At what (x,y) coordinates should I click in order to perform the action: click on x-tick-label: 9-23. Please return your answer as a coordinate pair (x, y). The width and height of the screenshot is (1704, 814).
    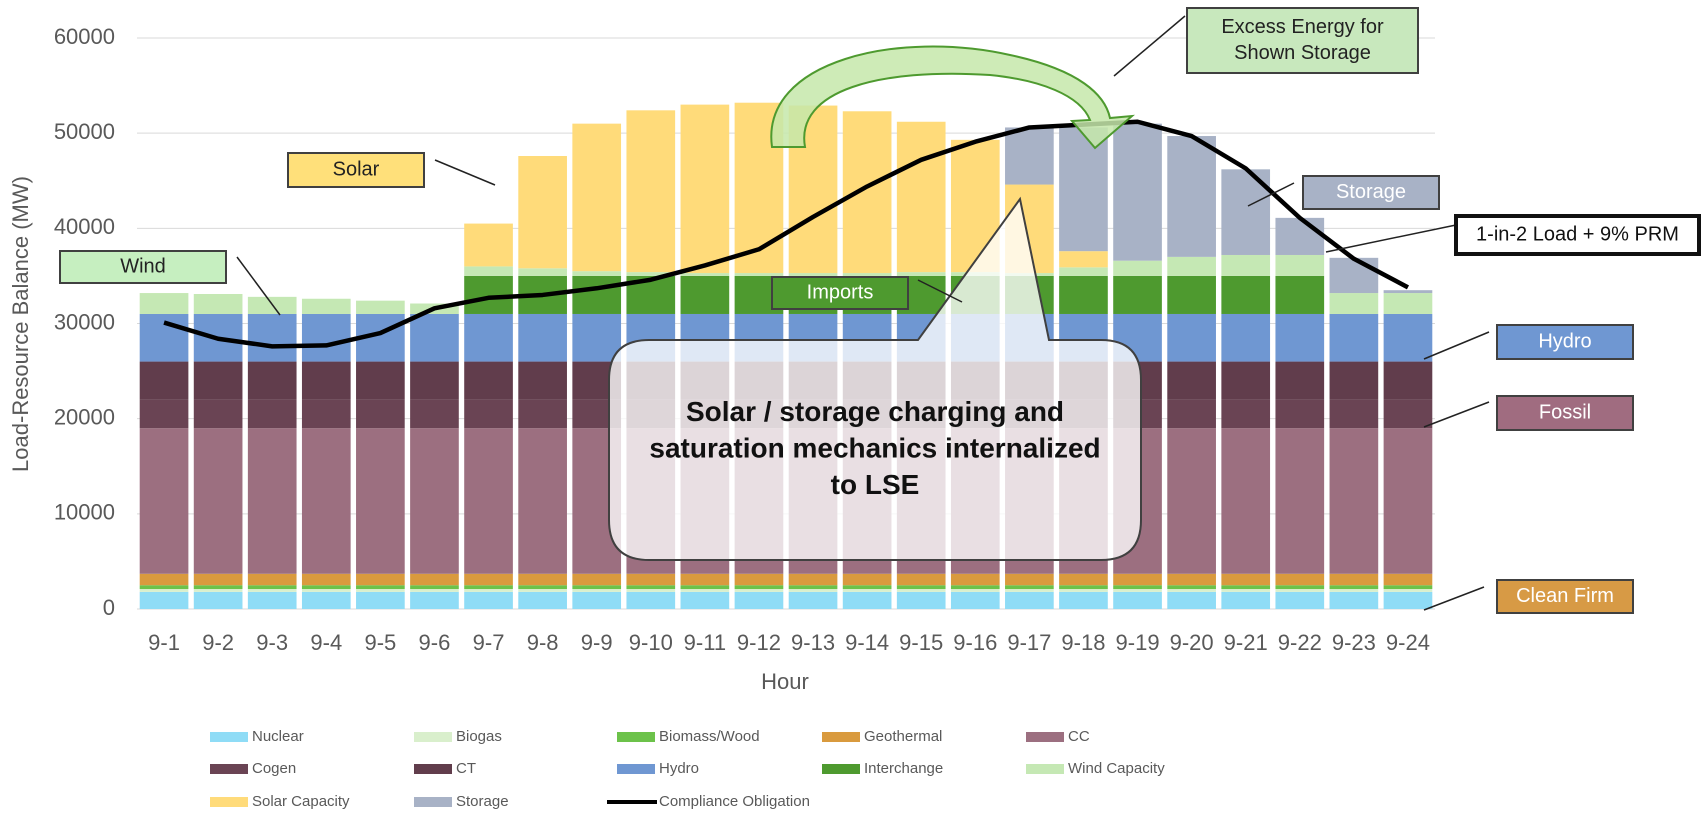
    Looking at the image, I should click on (1354, 642).